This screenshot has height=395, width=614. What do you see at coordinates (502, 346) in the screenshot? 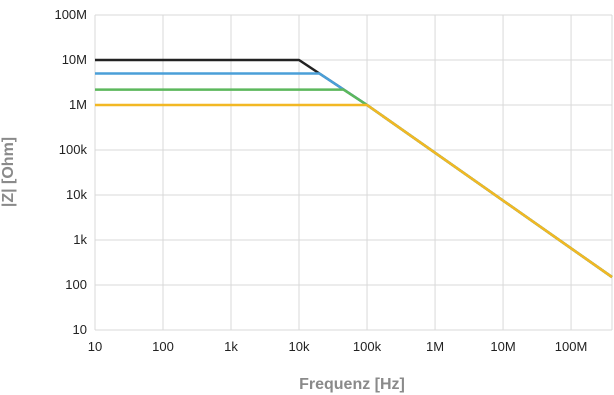
I see `x-tick-label: 10M` at bounding box center [502, 346].